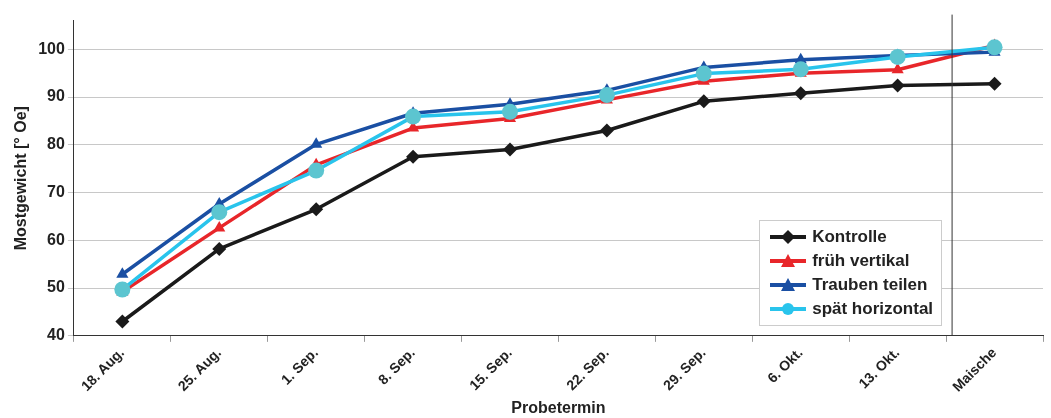  I want to click on x-tick-label: 25. Aug., so click(199, 369).